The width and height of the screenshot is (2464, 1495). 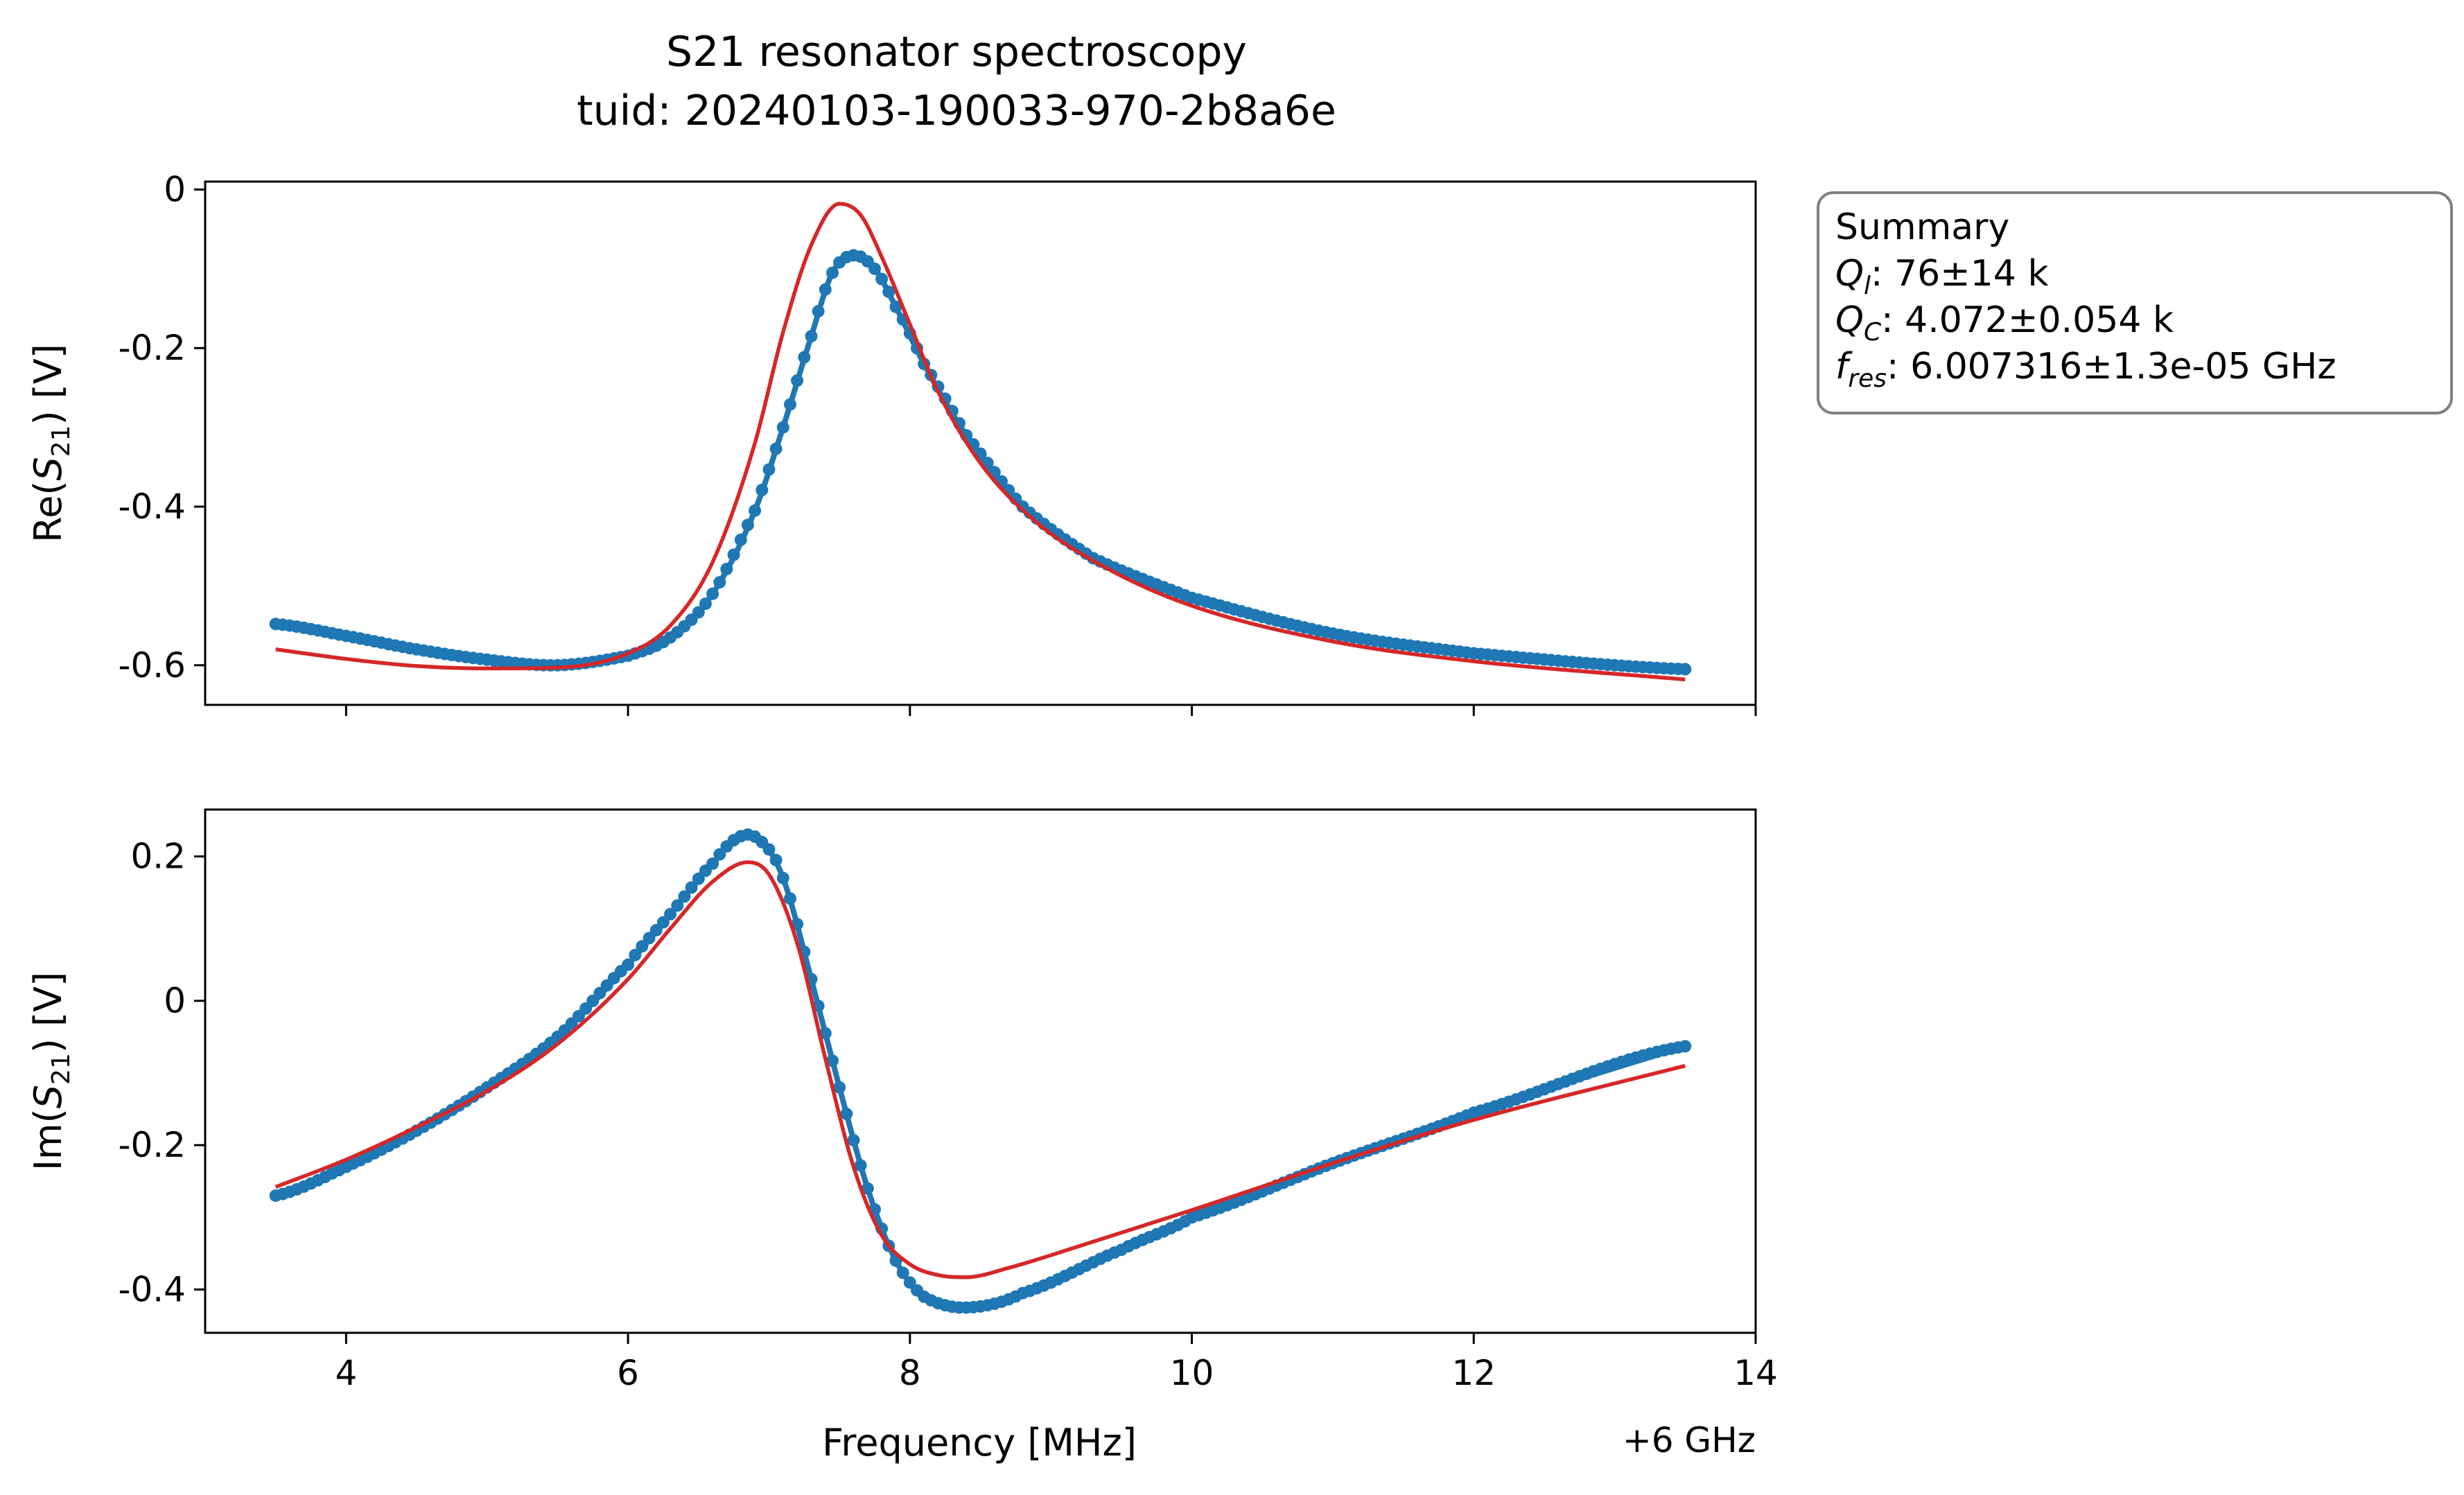 I want to click on x-tick-label: 8, so click(x=910, y=1373).